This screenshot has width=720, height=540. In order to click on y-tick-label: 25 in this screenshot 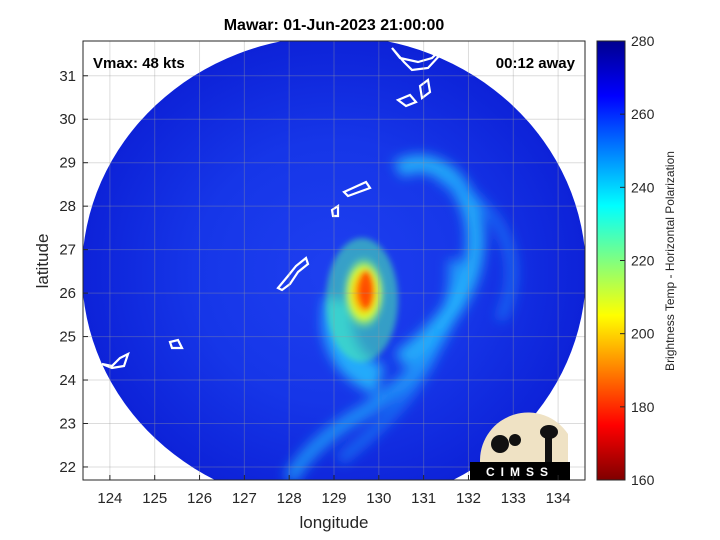, I will do `click(67, 337)`.